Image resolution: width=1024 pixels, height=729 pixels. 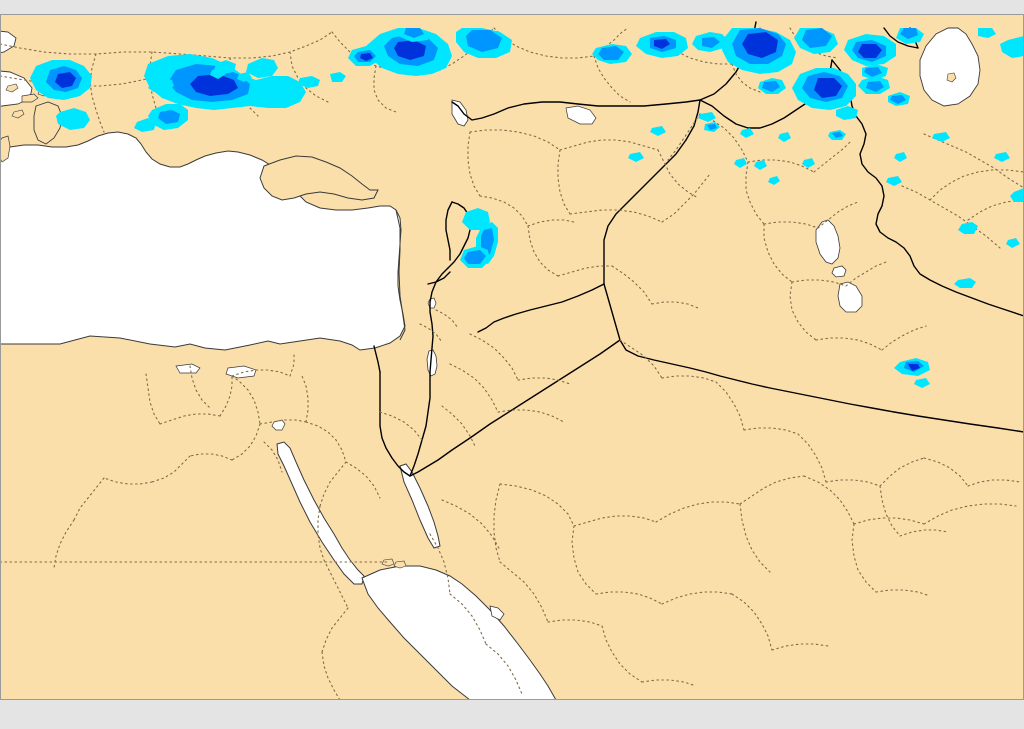 What do you see at coordinates (460, 113) in the screenshot?
I see `iskenderun-bay` at bounding box center [460, 113].